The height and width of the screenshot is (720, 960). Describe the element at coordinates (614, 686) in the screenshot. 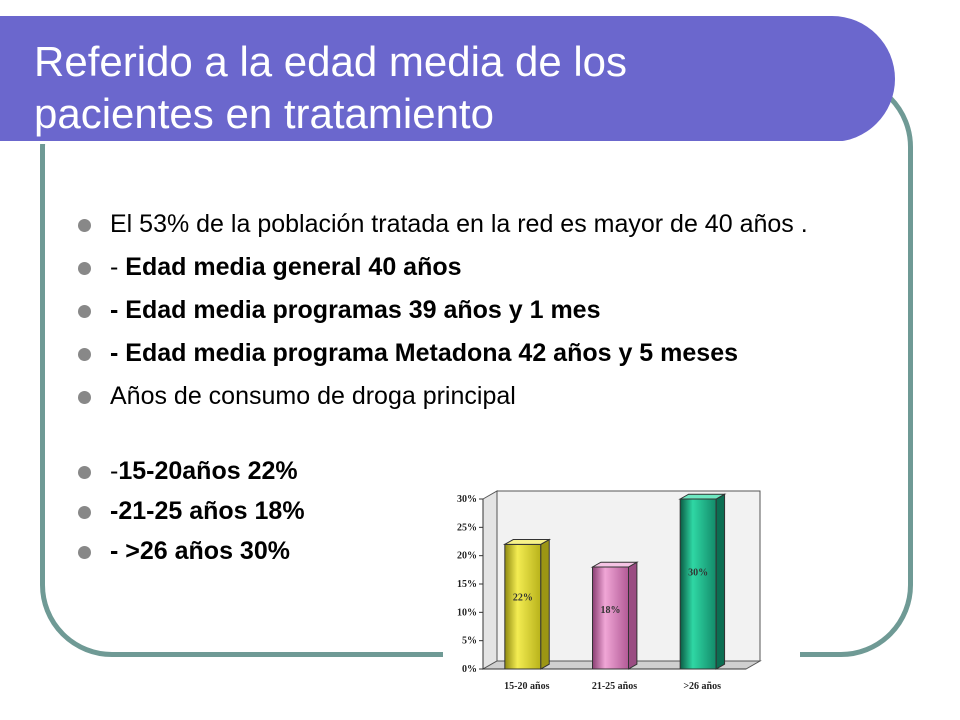

I see `x-tick-label: 21-25 años` at that location.